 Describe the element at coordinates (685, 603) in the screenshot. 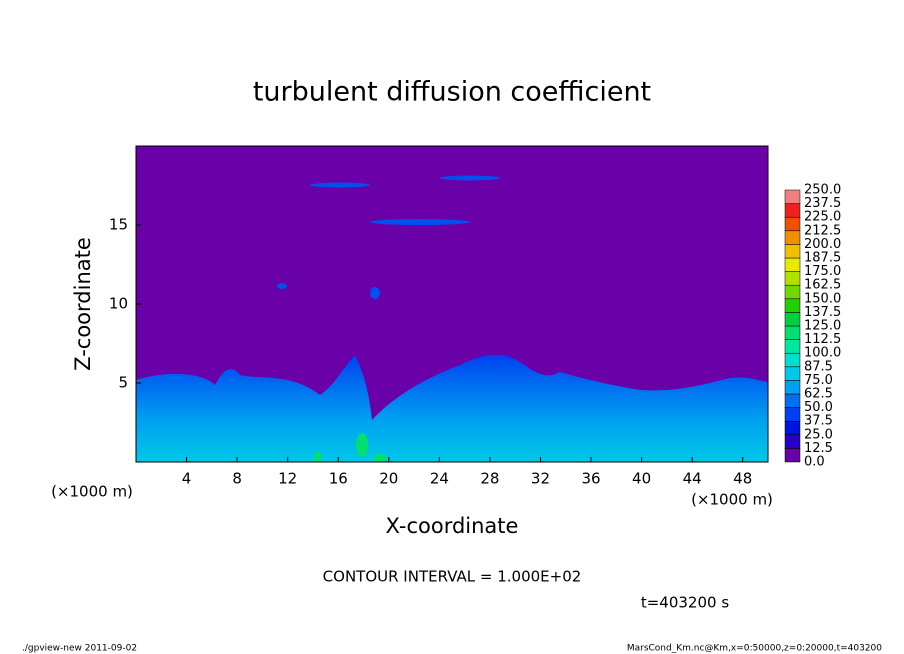

I see `time-label: t=403200 s` at that location.